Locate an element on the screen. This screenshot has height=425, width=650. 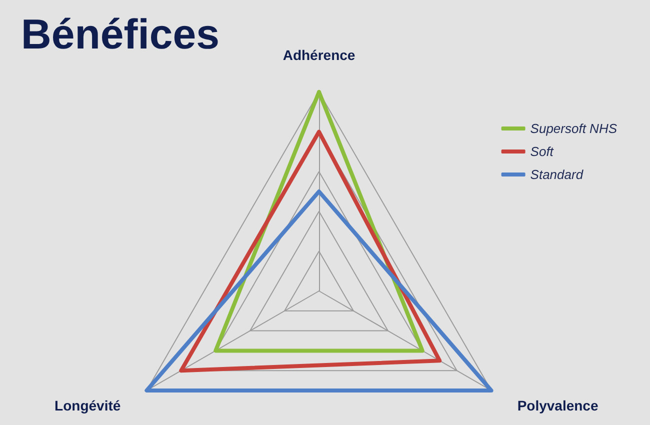
spoke-label: Polyvalence is located at coordinates (557, 406).